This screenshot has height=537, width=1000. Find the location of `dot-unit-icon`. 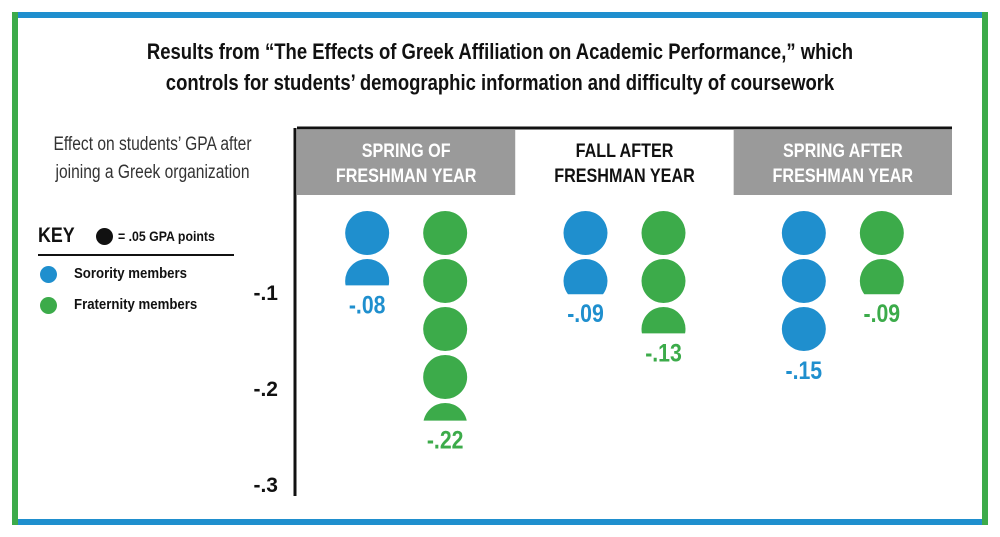

dot-unit-icon is located at coordinates (104, 236).